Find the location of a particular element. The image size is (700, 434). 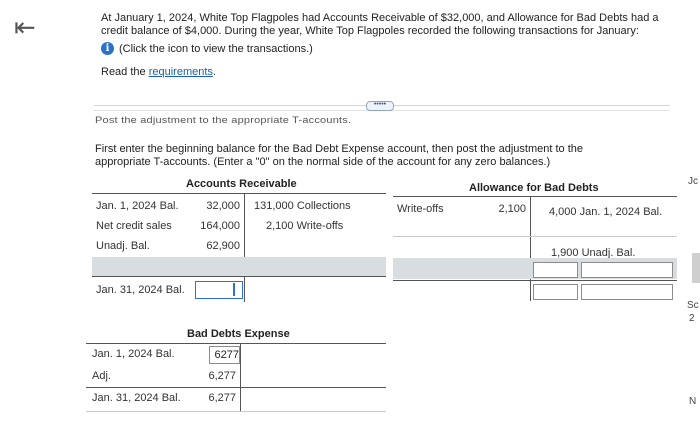

bde-title: Bad Debts Expense is located at coordinates (238, 334).